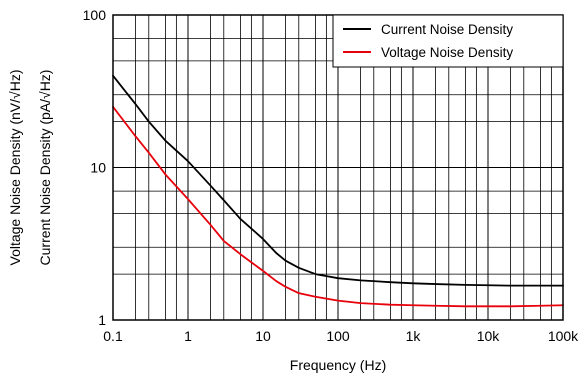  What do you see at coordinates (338, 365) in the screenshot?
I see `x-axis-title: Frequency (Hz)` at bounding box center [338, 365].